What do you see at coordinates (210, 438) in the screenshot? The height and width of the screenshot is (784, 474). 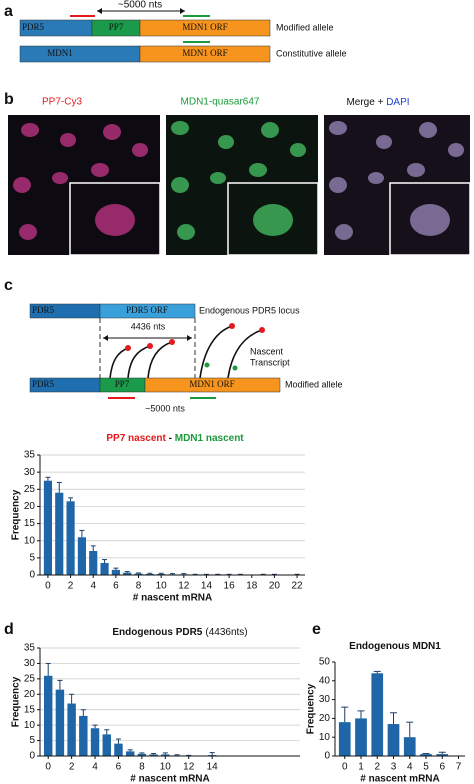 I see `title-part: MDN1 nascent` at bounding box center [210, 438].